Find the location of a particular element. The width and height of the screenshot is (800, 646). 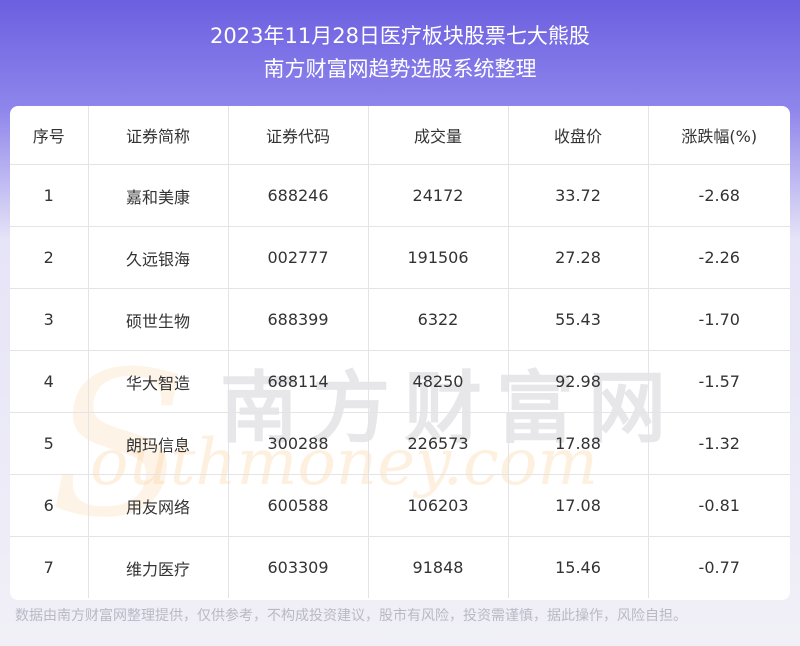

cell-change: -0.81 is located at coordinates (719, 505).